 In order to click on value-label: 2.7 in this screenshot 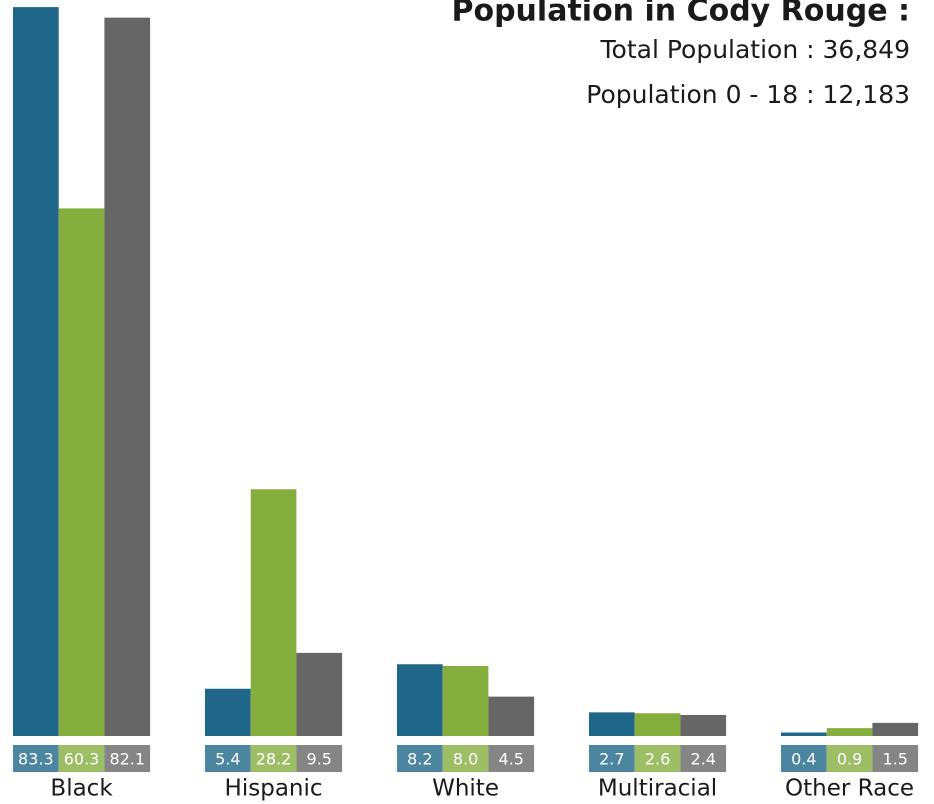, I will do `click(611, 759)`.